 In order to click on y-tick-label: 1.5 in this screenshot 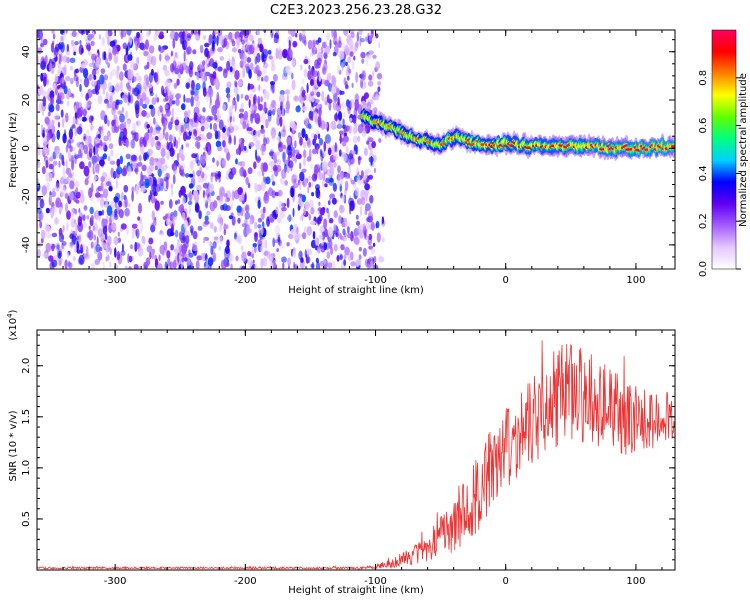, I will do `click(26, 417)`.